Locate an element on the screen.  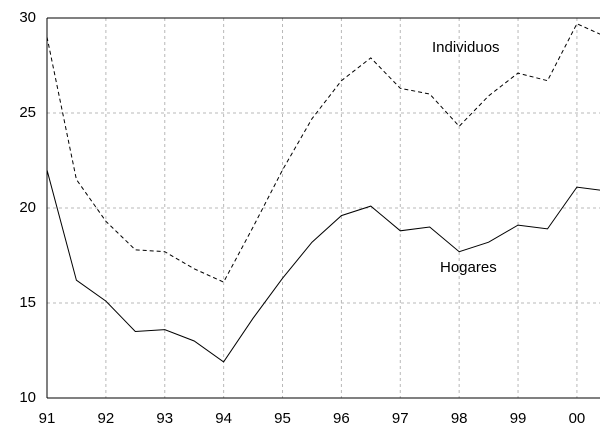
series-annotation: Hogares is located at coordinates (468, 267).